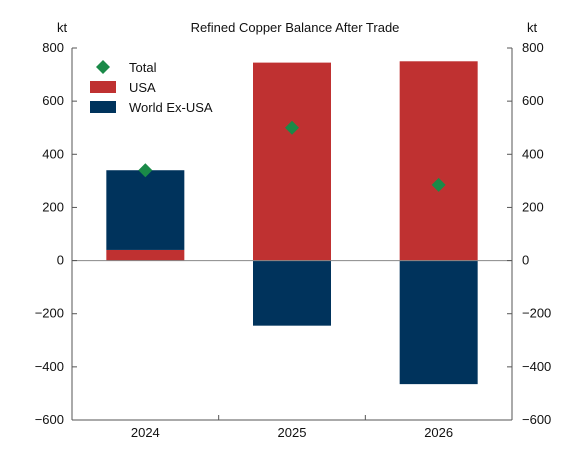  I want to click on y-tick-label-right: 600, so click(533, 100).